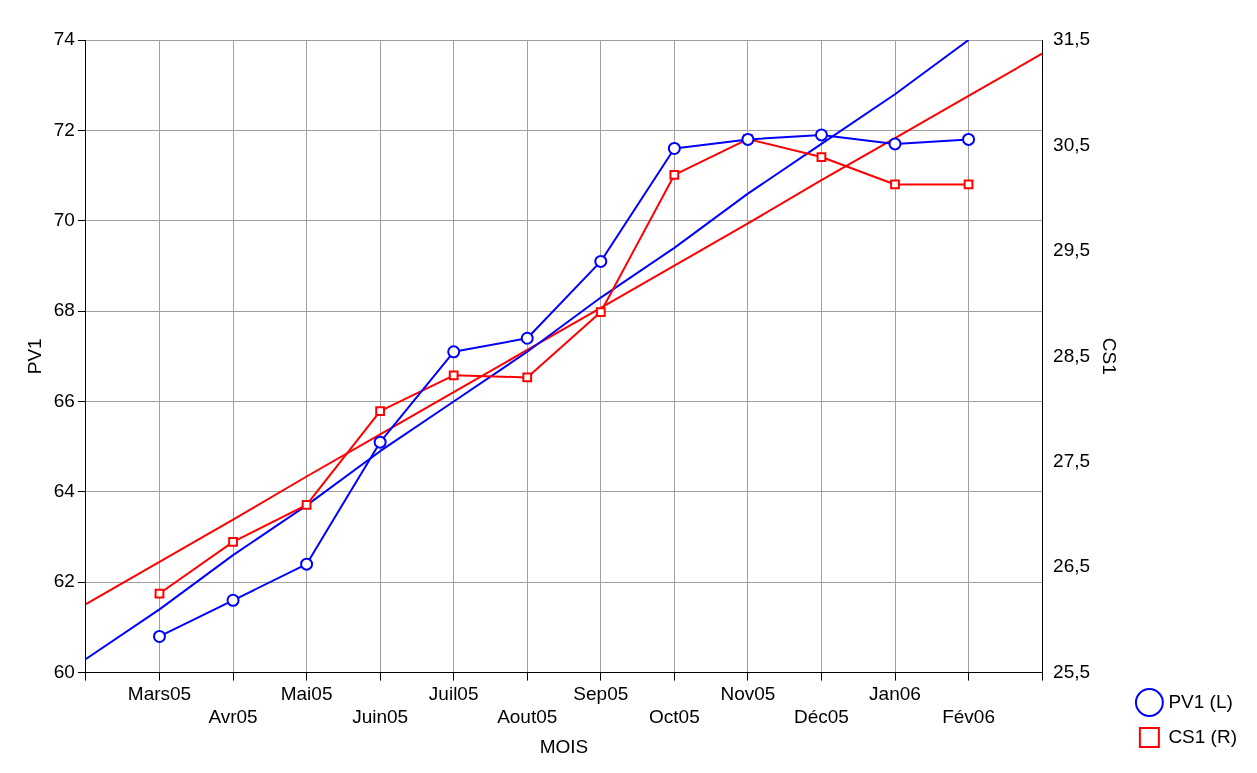  What do you see at coordinates (1110, 356) in the screenshot?
I see `y2-axis-title: CS1` at bounding box center [1110, 356].